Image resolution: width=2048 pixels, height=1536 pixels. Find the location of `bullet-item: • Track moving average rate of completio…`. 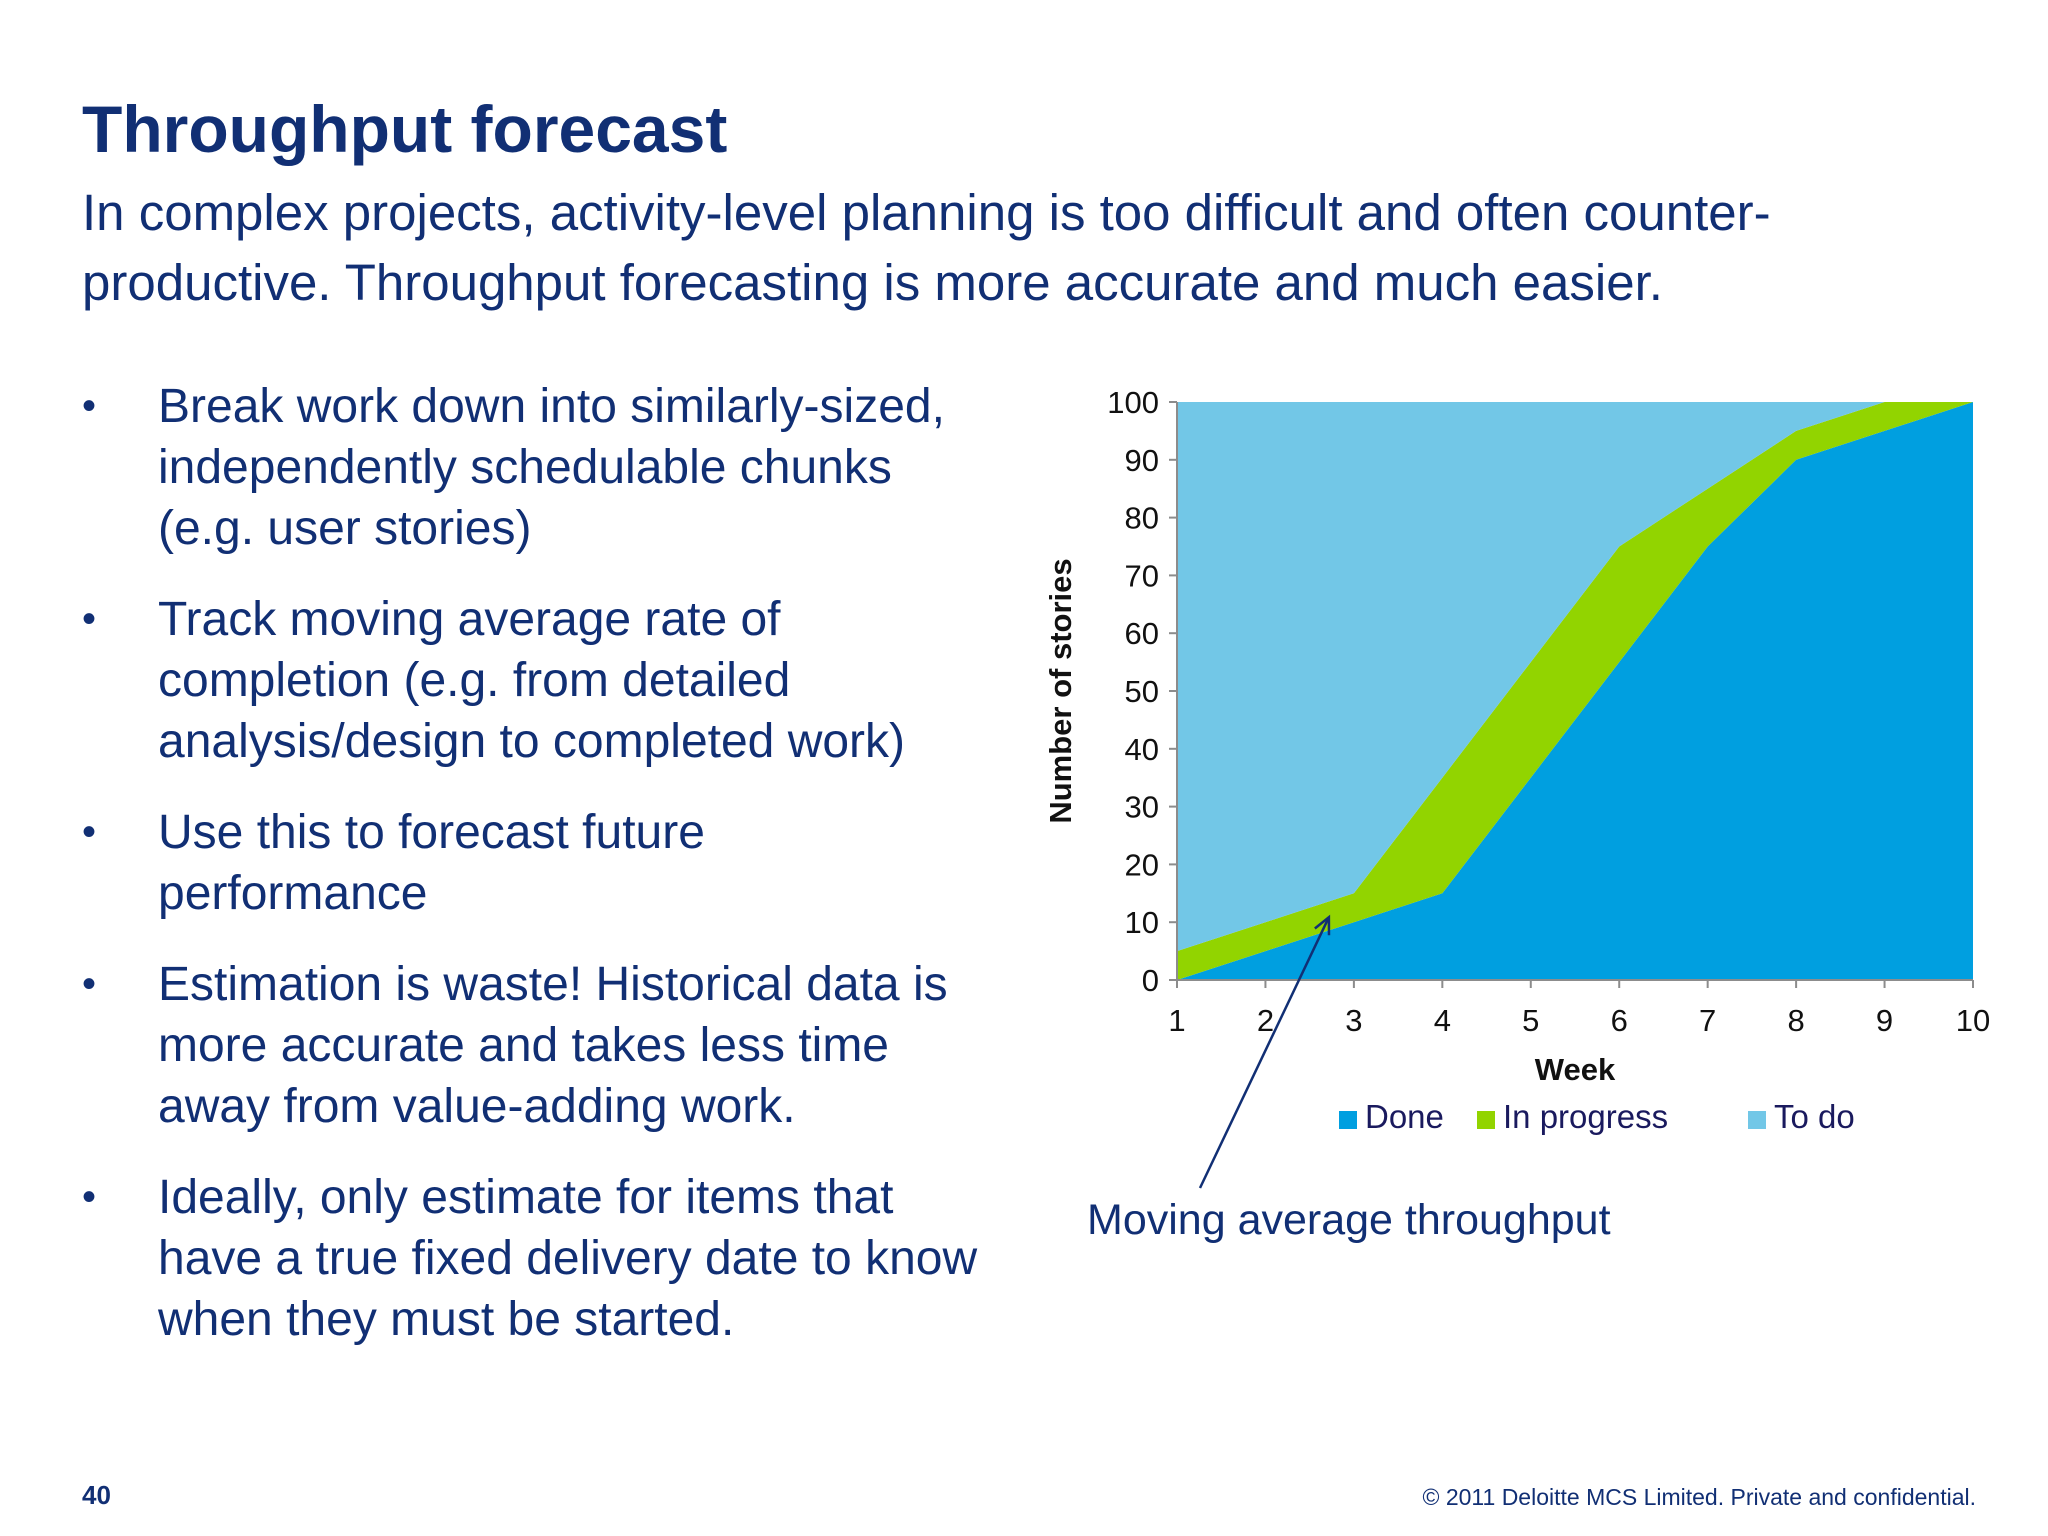

bullet-item: • Track moving average rate of completio… is located at coordinates (532, 680).